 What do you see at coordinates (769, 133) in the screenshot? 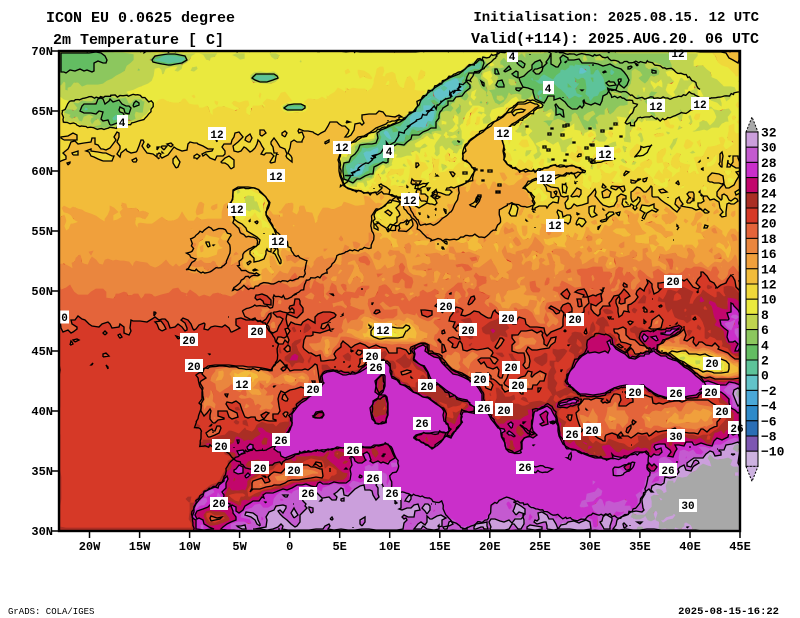
I see `svg-text: 32` at bounding box center [769, 133].